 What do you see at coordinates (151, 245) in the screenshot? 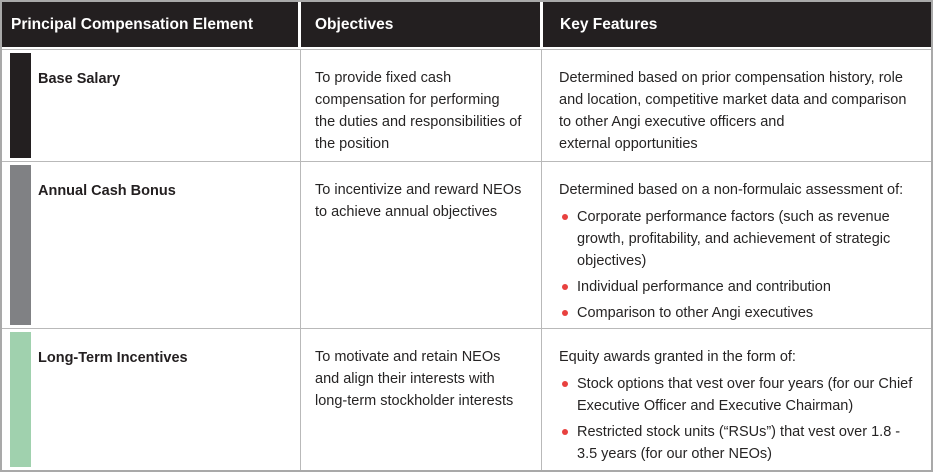
I see `cell-element: Annual Cash Bonus` at bounding box center [151, 245].